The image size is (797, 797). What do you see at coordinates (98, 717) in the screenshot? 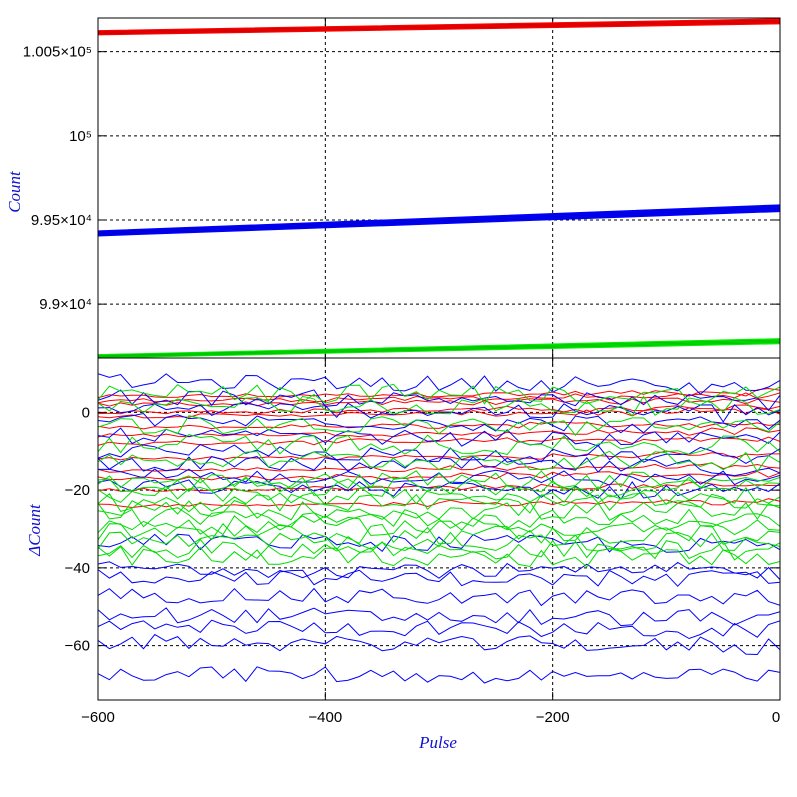
I see `x-tick-label: −600` at bounding box center [98, 717].